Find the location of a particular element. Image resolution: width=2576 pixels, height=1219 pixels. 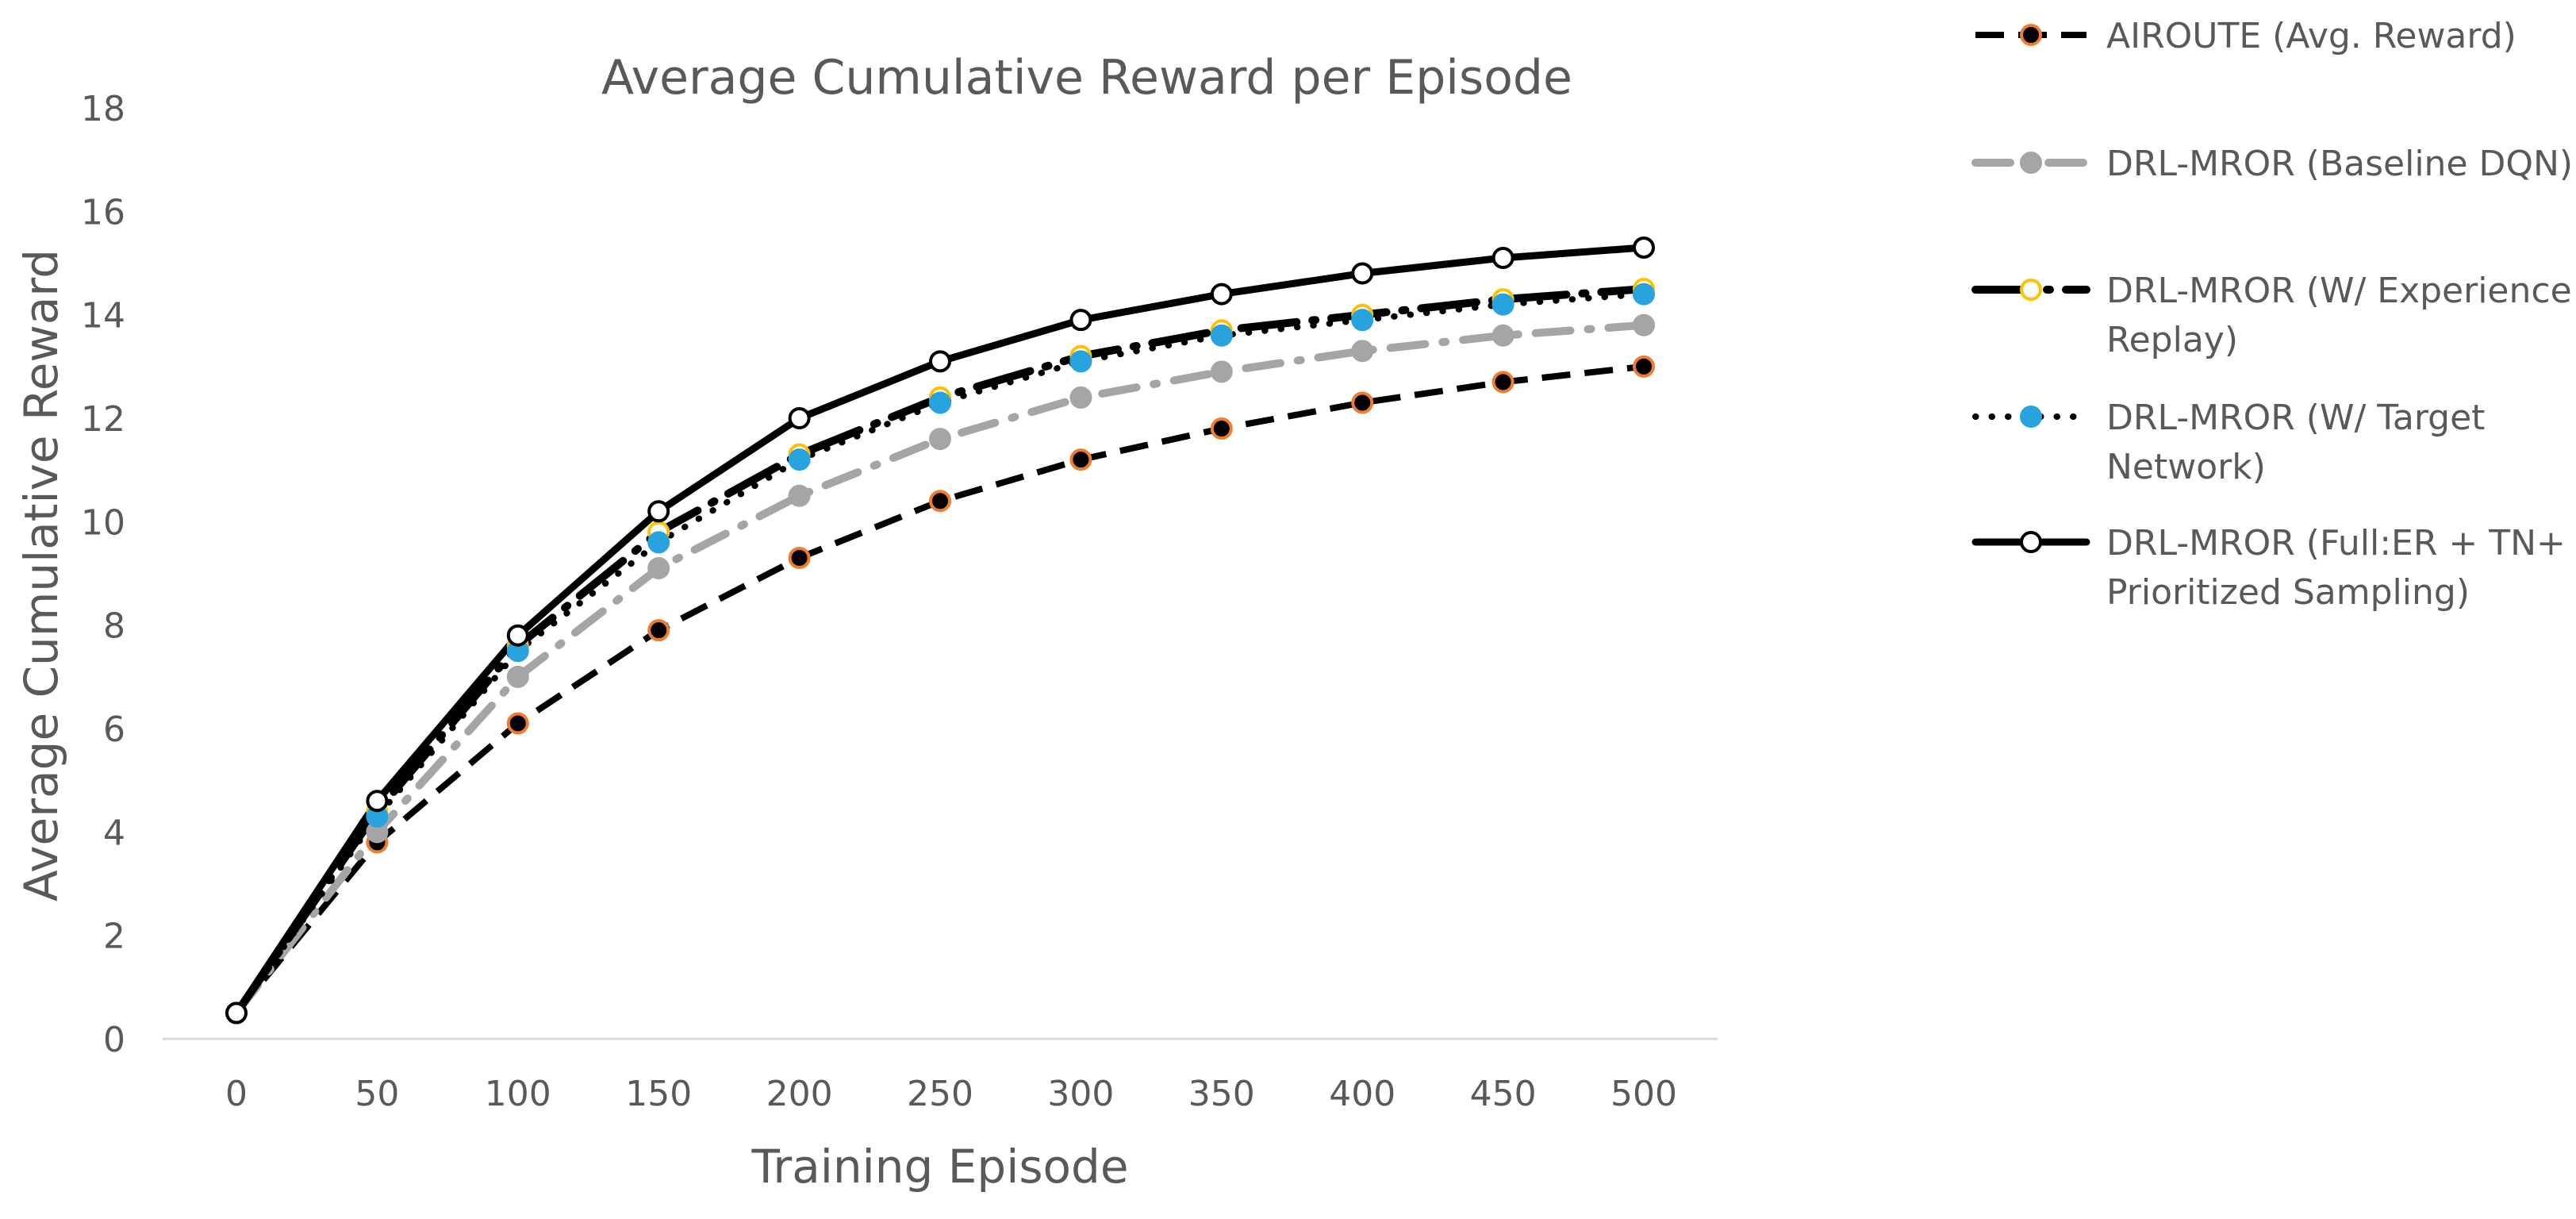

x-tick-label: 500 is located at coordinates (1644, 1094).